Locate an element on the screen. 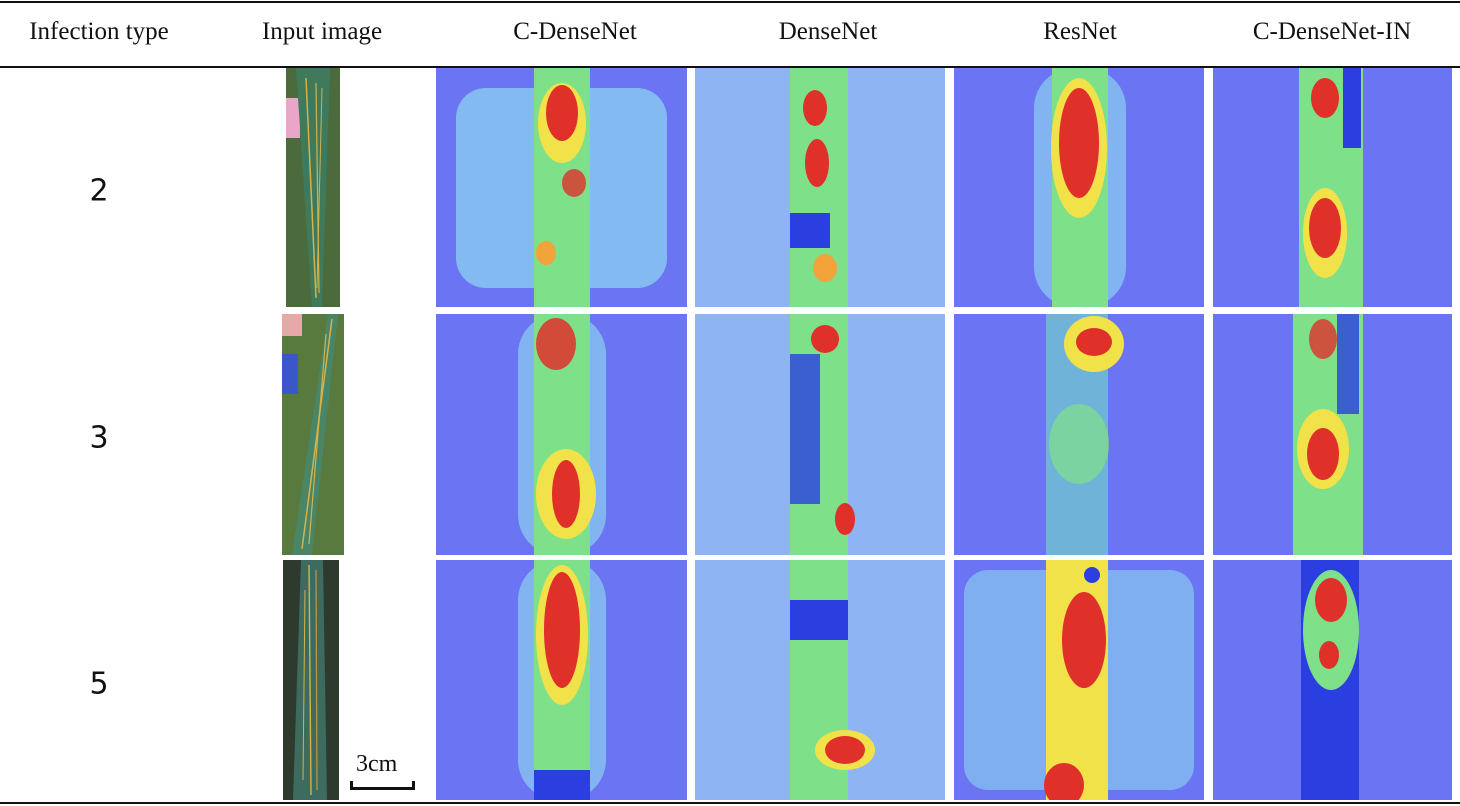 The width and height of the screenshot is (1460, 806). header-c-densenet: C-DenseNet is located at coordinates (575, 31).